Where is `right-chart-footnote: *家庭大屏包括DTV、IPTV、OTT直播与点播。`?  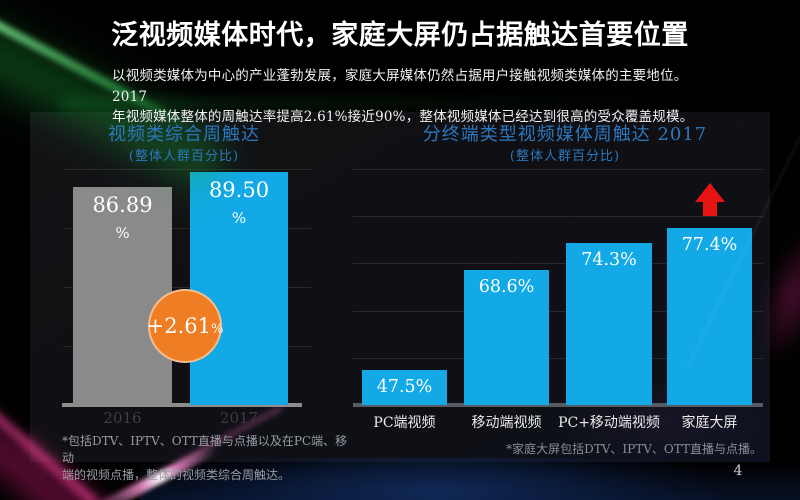
right-chart-footnote: *家庭大屏包括DTV、IPTV、OTT直播与点播。 is located at coordinates (634, 449).